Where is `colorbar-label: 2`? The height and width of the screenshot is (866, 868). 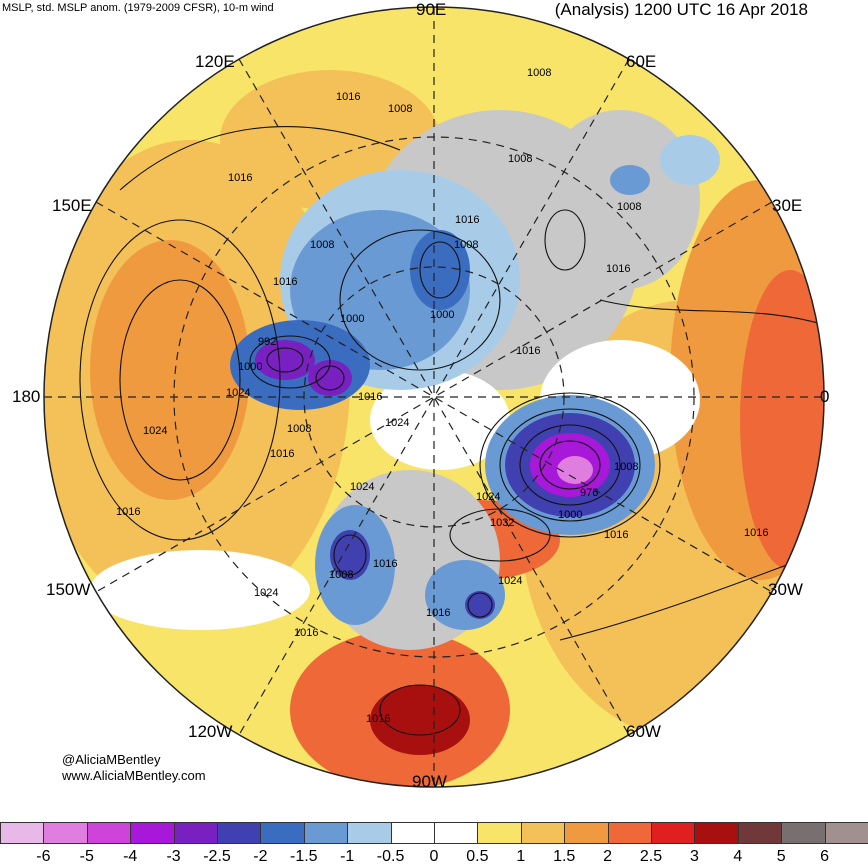 colorbar-label: 2 is located at coordinates (608, 856).